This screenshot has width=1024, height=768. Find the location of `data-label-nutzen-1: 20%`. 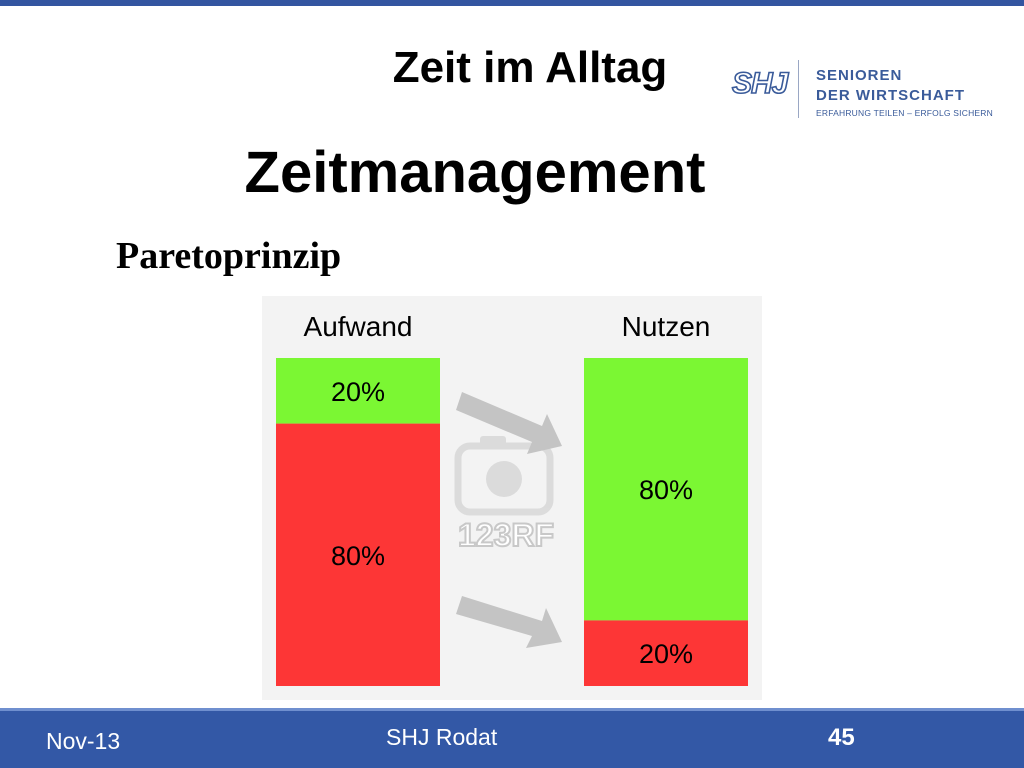

data-label-nutzen-1: 20% is located at coordinates (666, 654).